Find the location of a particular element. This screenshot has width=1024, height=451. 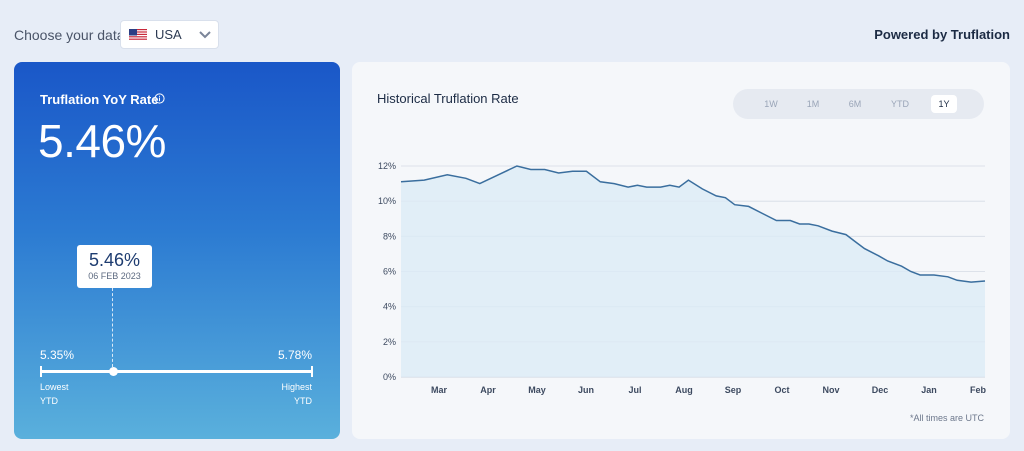

lowest-ytd-label: Lowest YTD is located at coordinates (54, 394).